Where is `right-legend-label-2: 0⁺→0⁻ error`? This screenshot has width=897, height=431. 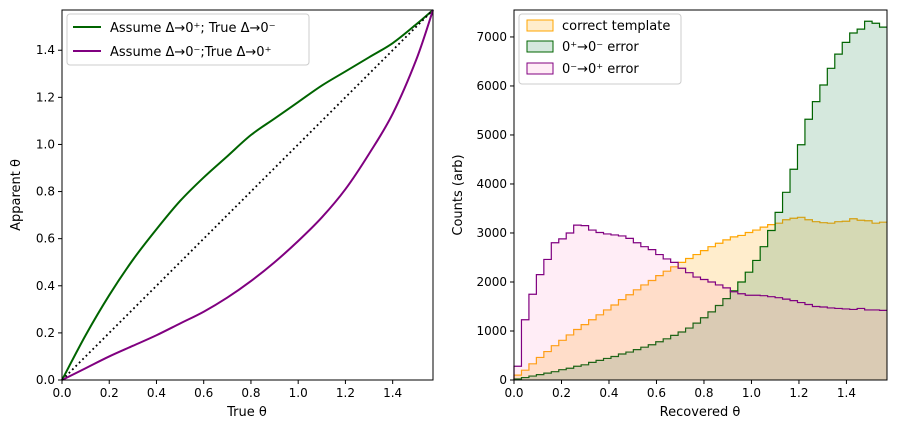 right-legend-label-2: 0⁺→0⁻ error is located at coordinates (600, 47).